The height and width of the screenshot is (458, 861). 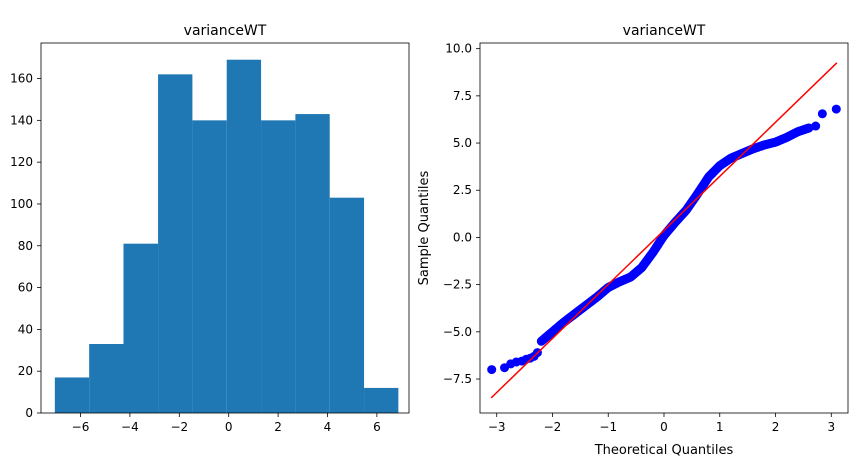 I want to click on histogram-y-tick-label: 20, so click(x=25, y=371).